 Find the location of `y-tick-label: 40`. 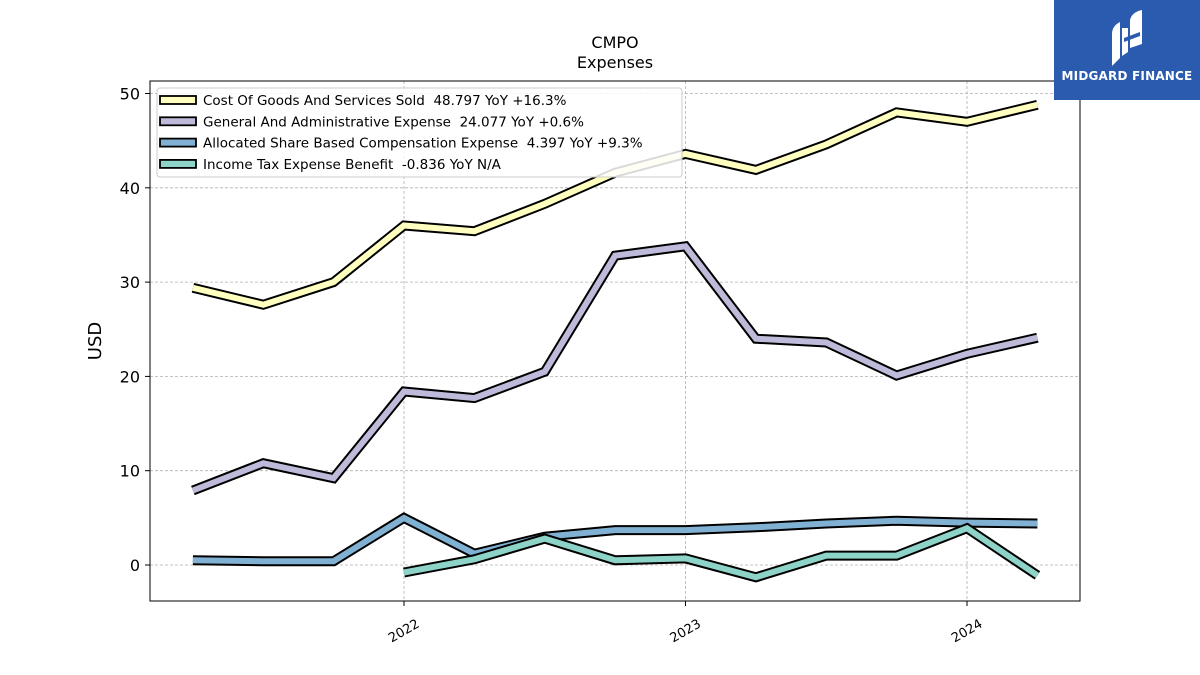

y-tick-label: 40 is located at coordinates (130, 188).